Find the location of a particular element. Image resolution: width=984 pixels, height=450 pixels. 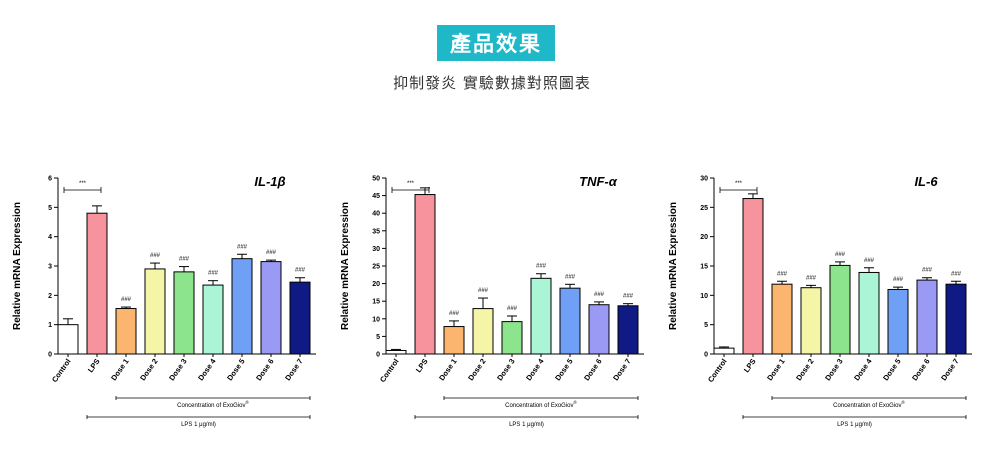

y-tick-label: 30 is located at coordinates (376, 249).